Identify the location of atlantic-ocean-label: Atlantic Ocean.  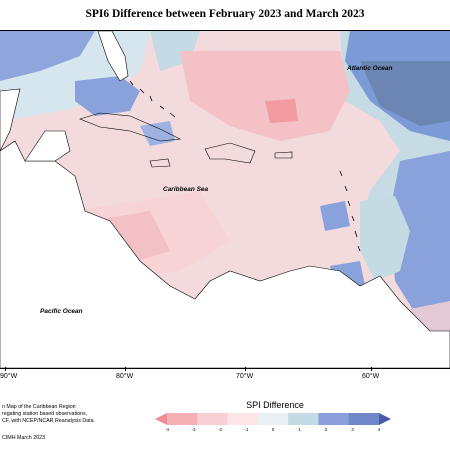
(370, 68).